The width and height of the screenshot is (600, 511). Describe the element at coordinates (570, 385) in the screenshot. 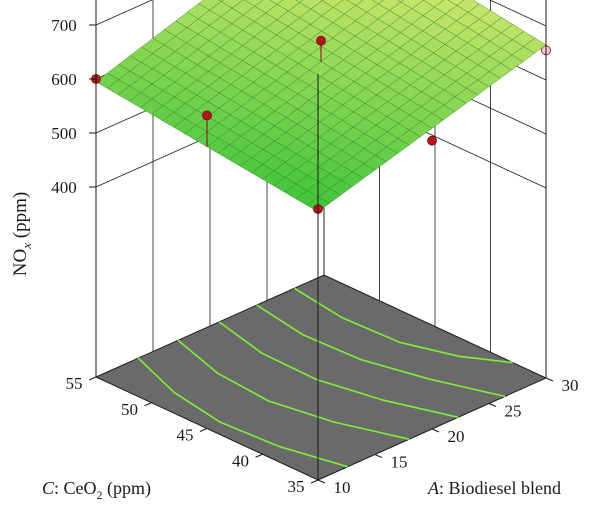

I see `a-tick-label: 30` at that location.